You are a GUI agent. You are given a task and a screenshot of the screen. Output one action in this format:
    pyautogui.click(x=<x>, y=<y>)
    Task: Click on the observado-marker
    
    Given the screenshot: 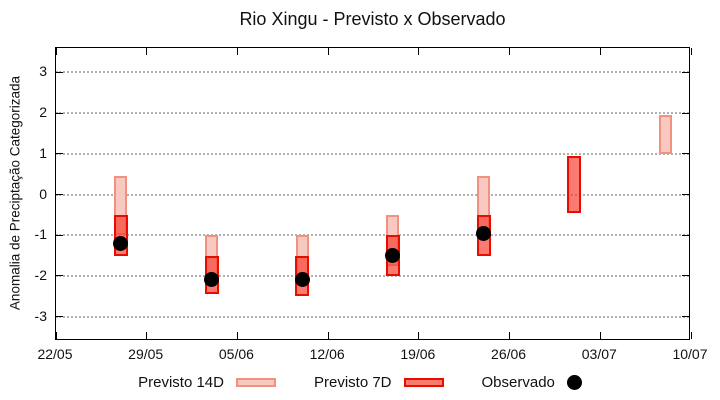 What is the action you would take?
    pyautogui.click(x=574, y=382)
    